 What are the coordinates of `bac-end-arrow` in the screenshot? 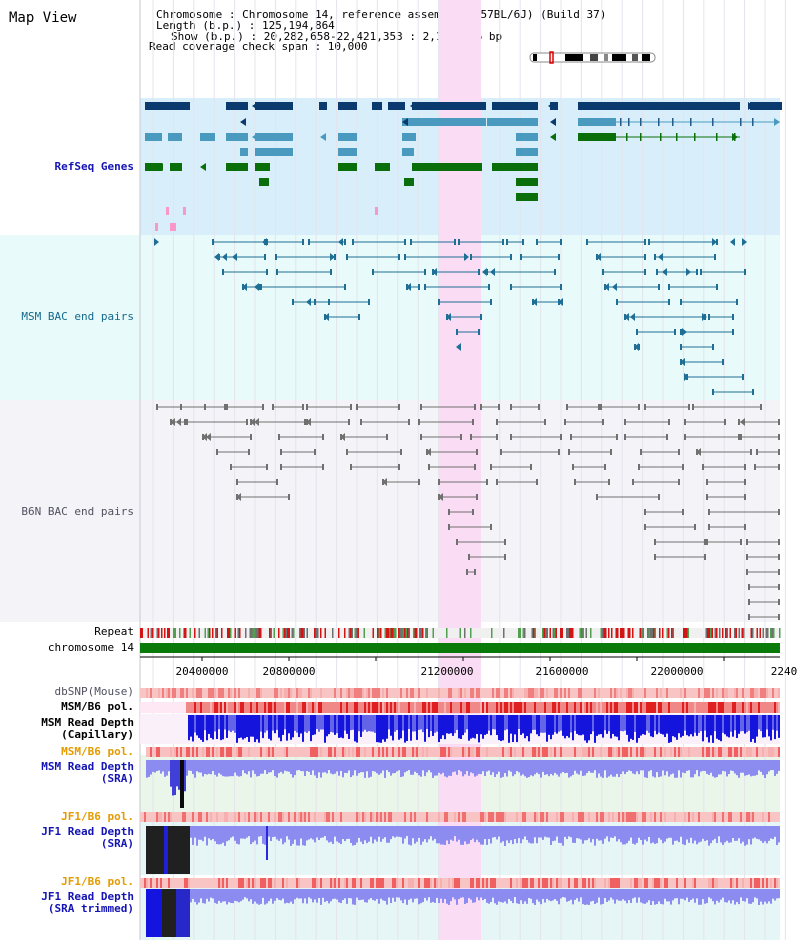 It's located at (660, 257).